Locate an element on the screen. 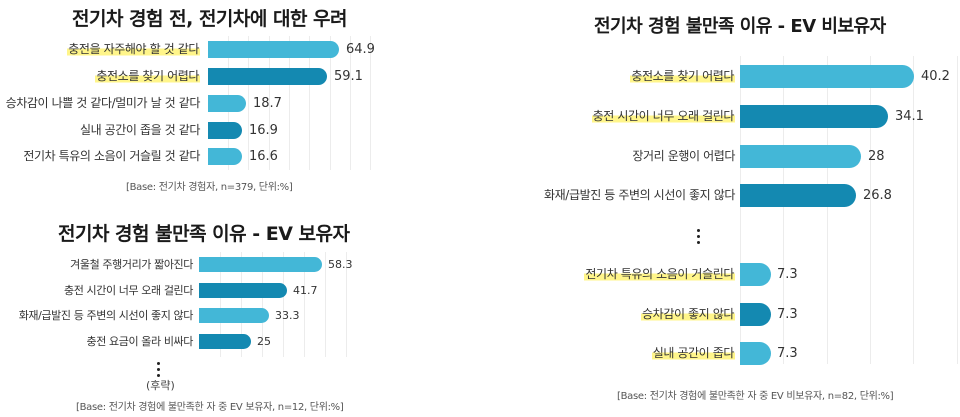  bar-value: 58.3 is located at coordinates (340, 264).